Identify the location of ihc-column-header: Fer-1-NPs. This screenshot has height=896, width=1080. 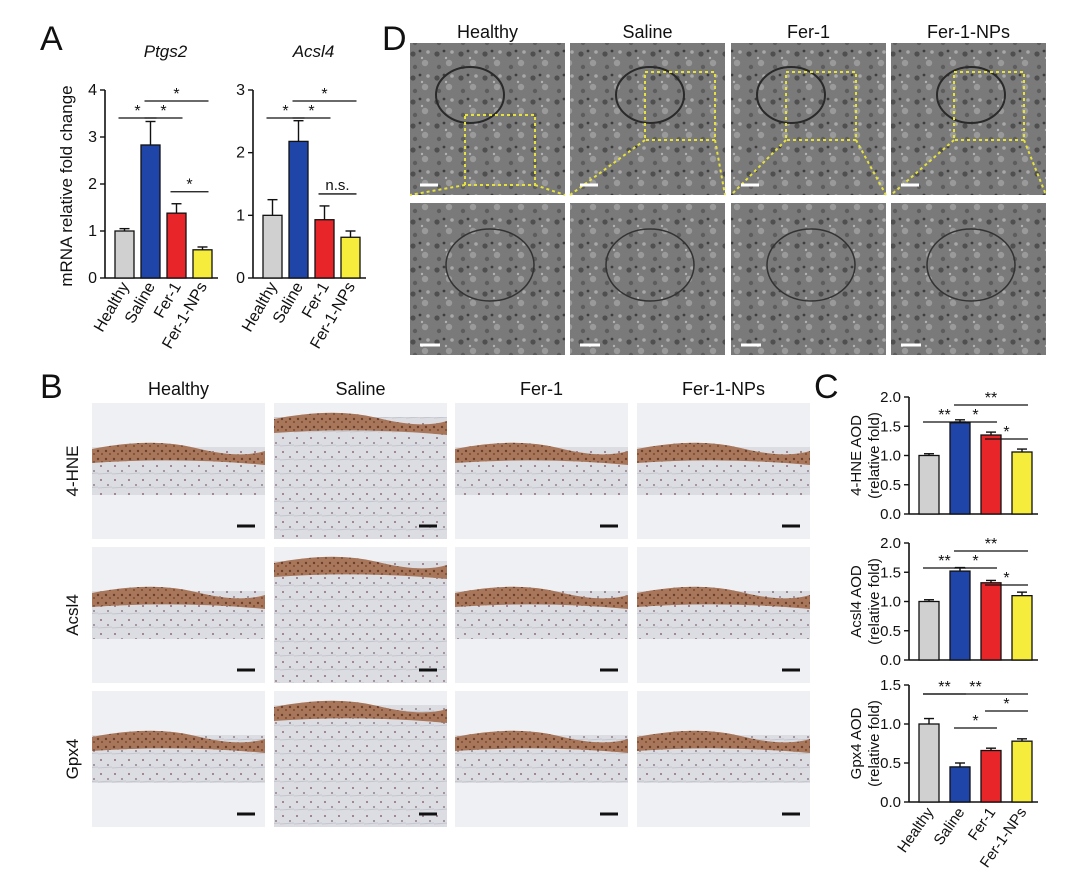
(723, 389).